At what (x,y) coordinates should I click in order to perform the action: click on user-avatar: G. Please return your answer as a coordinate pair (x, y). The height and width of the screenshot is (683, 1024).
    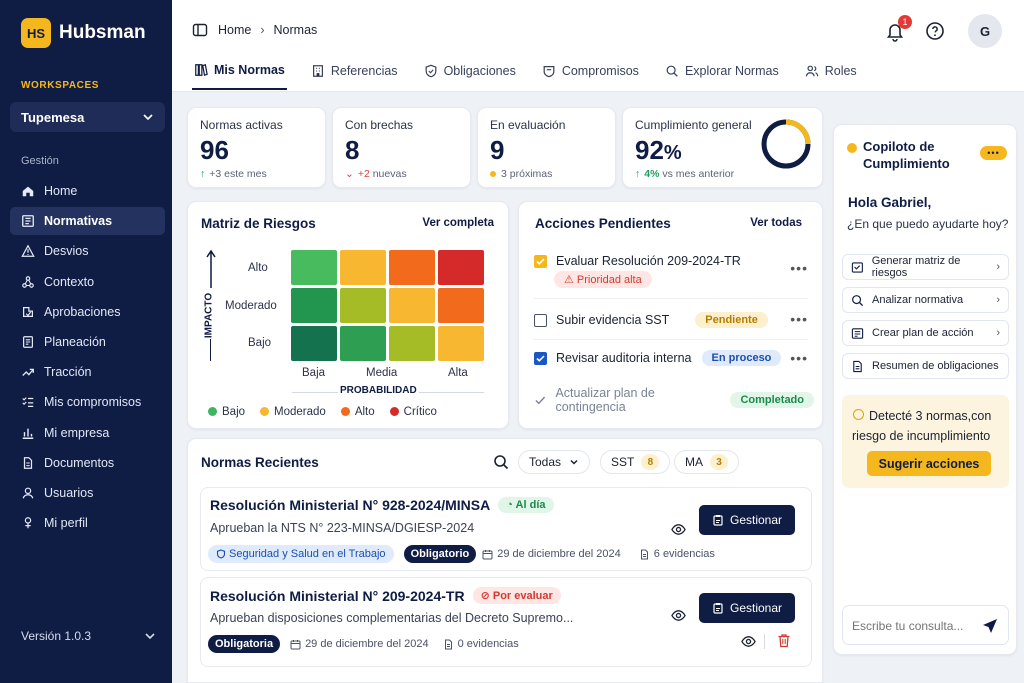
    Looking at the image, I should click on (985, 31).